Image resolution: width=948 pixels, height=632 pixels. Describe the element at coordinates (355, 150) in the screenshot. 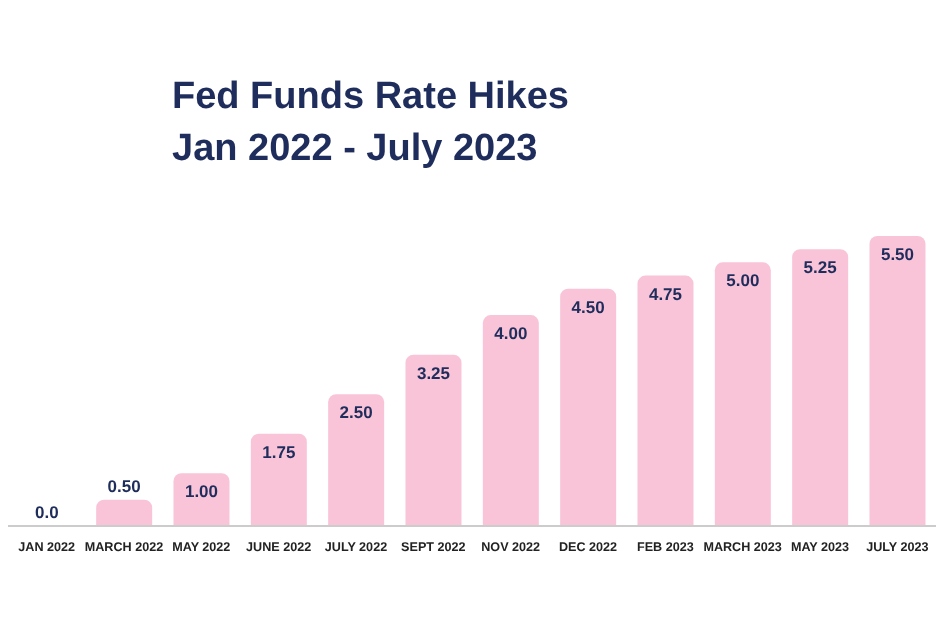

I see `chart-subtitle: Jan 2022 - July 2023` at that location.